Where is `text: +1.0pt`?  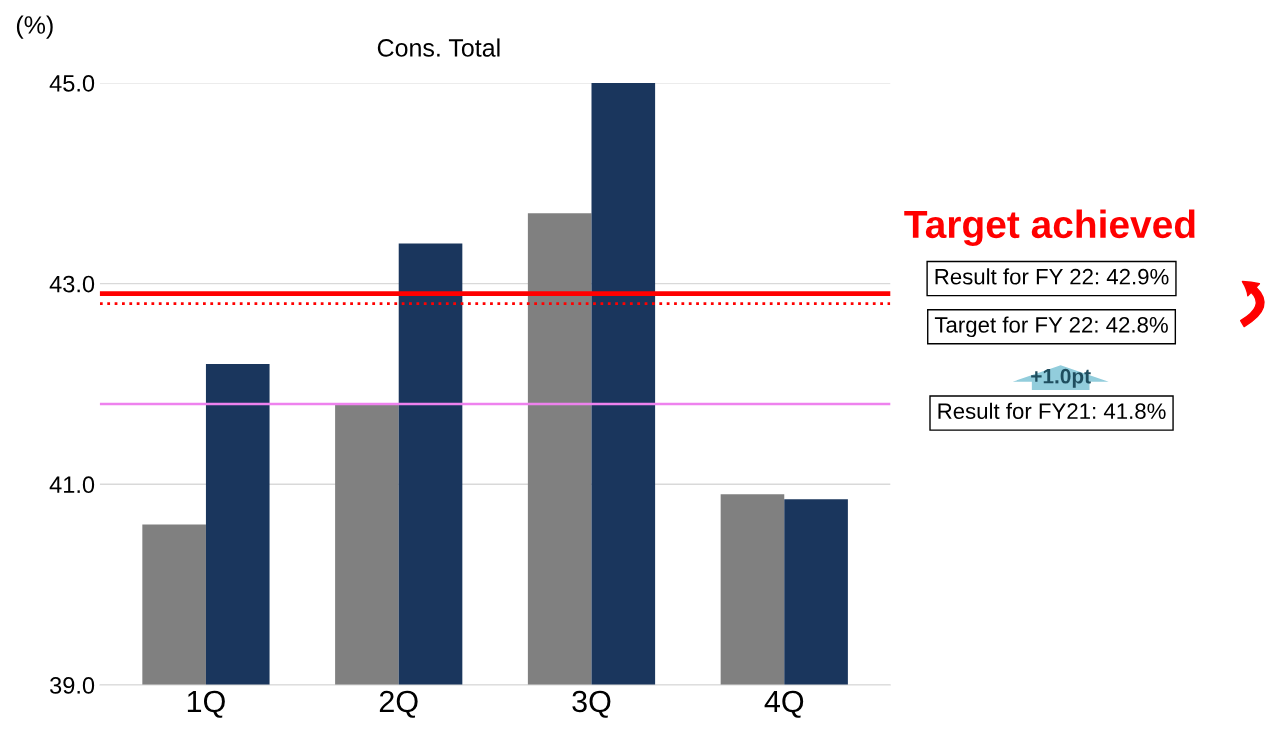 text: +1.0pt is located at coordinates (1061, 378).